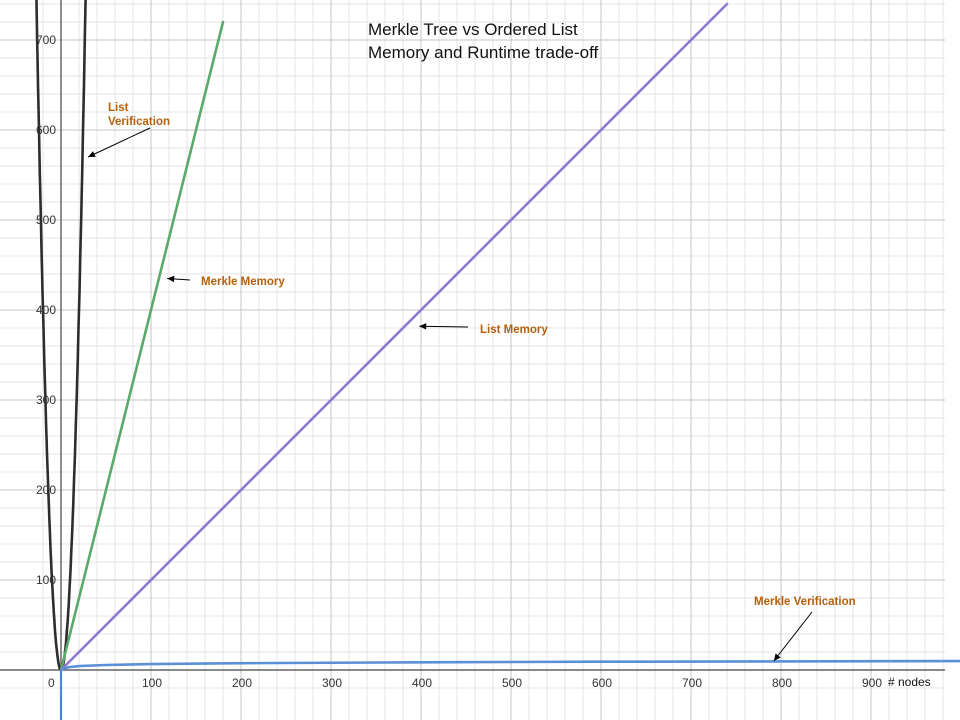 Image resolution: width=960 pixels, height=720 pixels. Describe the element at coordinates (46, 580) in the screenshot. I see `y-tick-label: 100` at that location.